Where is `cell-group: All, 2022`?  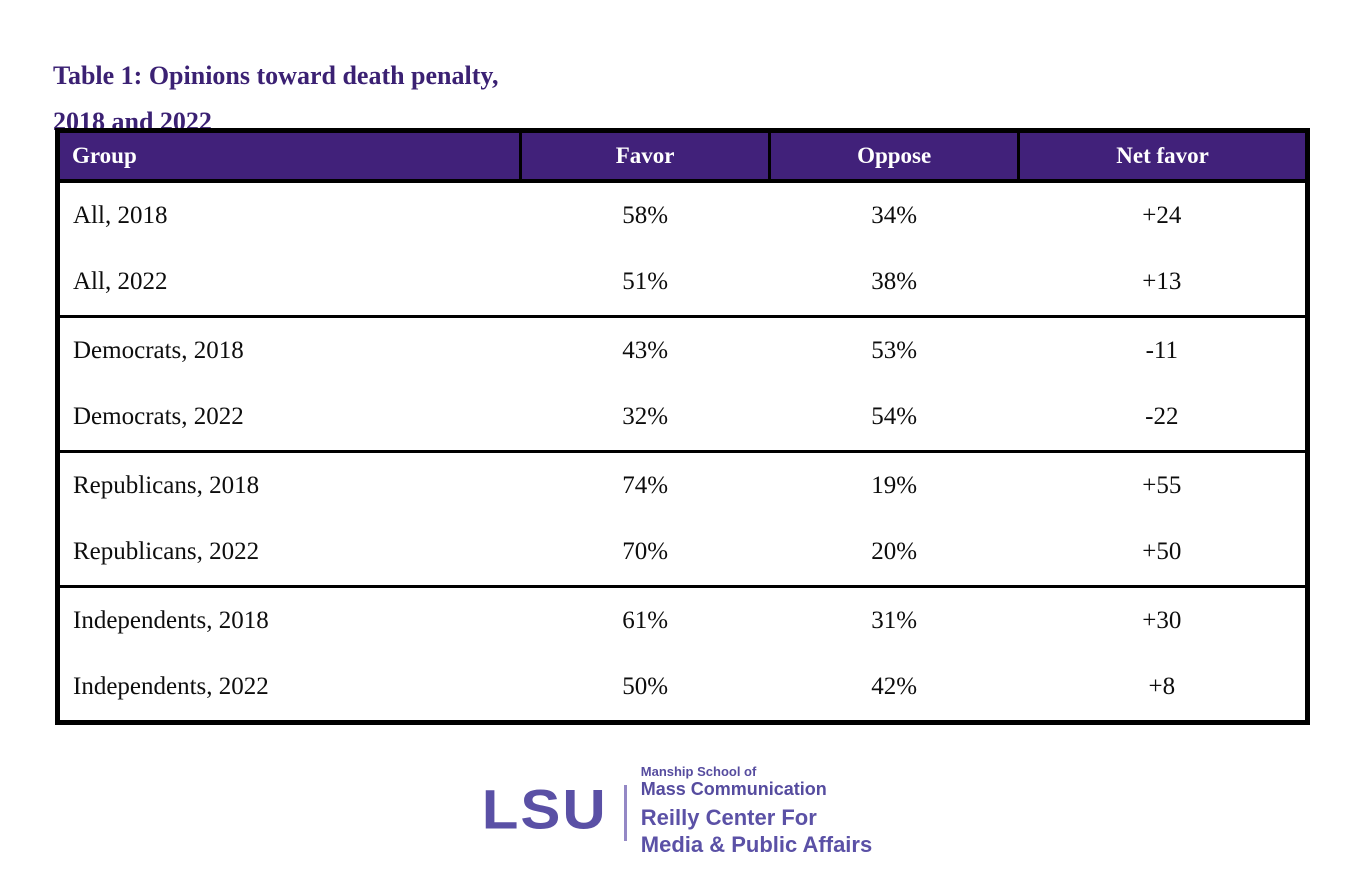 cell-group: All, 2022 is located at coordinates (290, 283).